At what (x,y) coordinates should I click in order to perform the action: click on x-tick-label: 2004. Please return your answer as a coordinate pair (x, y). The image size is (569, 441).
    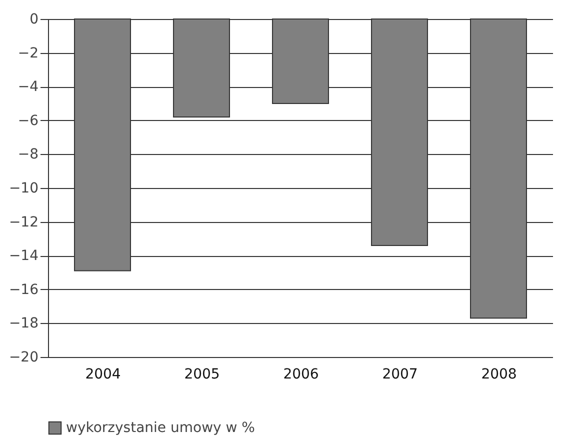
    Looking at the image, I should click on (103, 374).